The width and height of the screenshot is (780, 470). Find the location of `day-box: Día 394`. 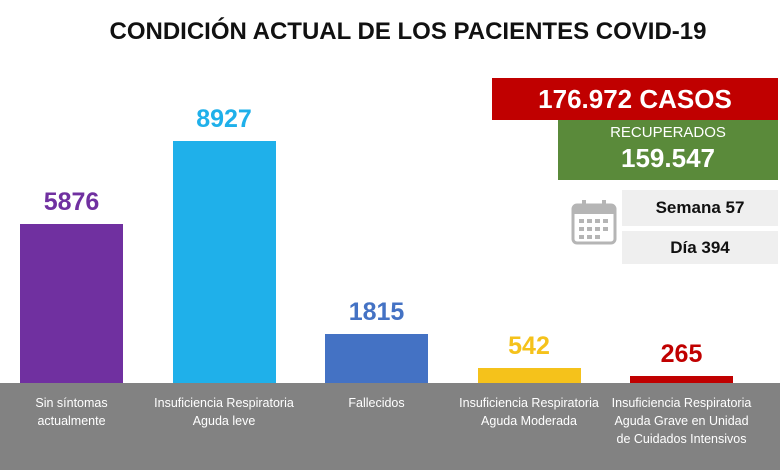

day-box: Día 394 is located at coordinates (700, 247).